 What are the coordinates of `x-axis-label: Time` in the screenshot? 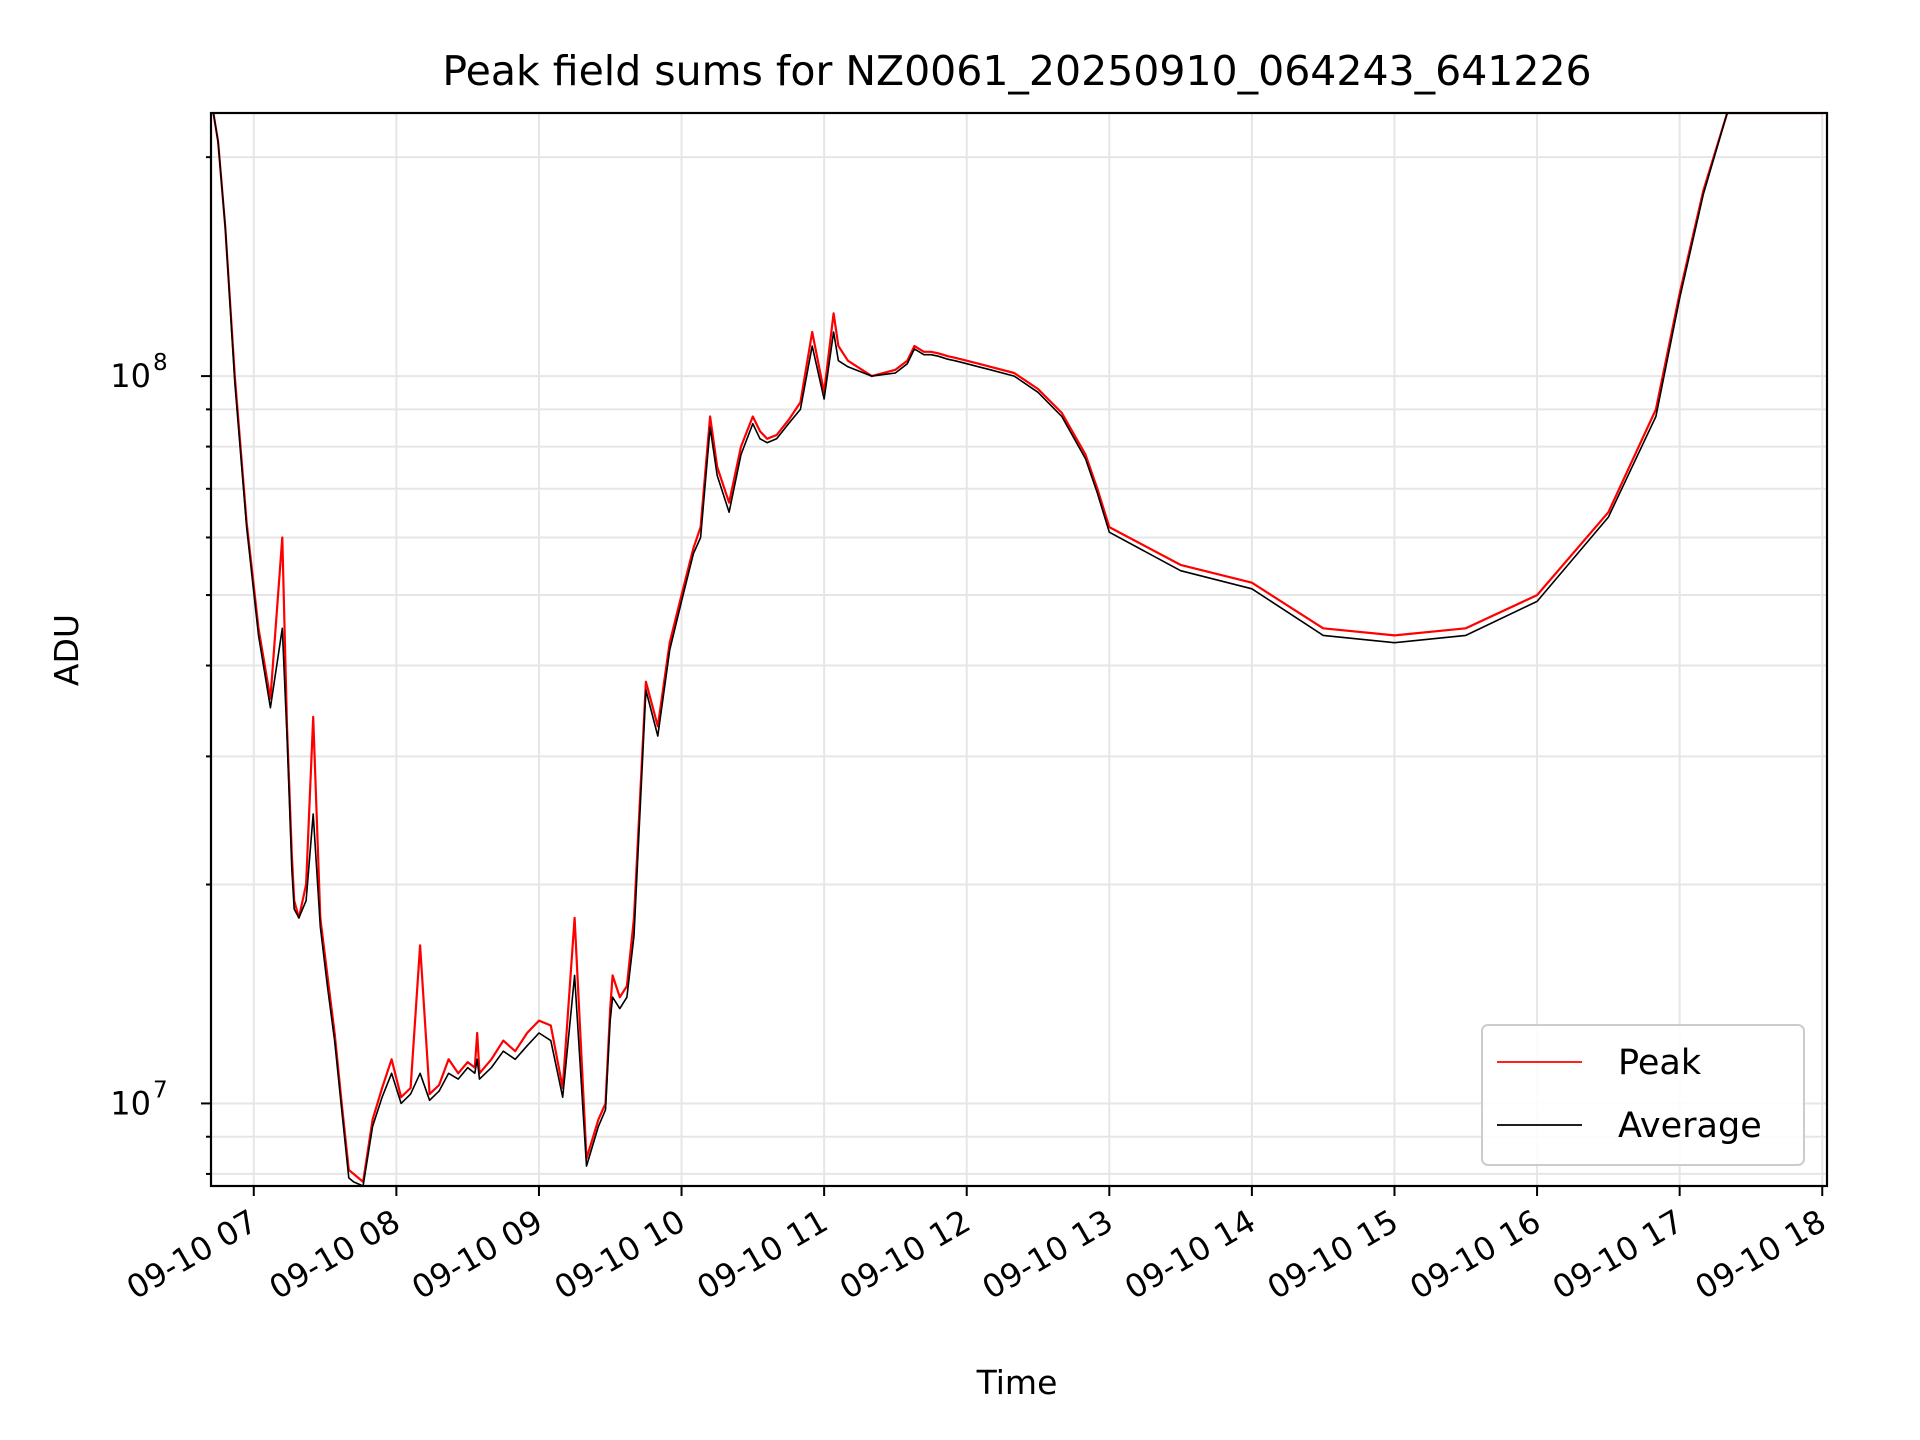 It's located at (1017, 1382).